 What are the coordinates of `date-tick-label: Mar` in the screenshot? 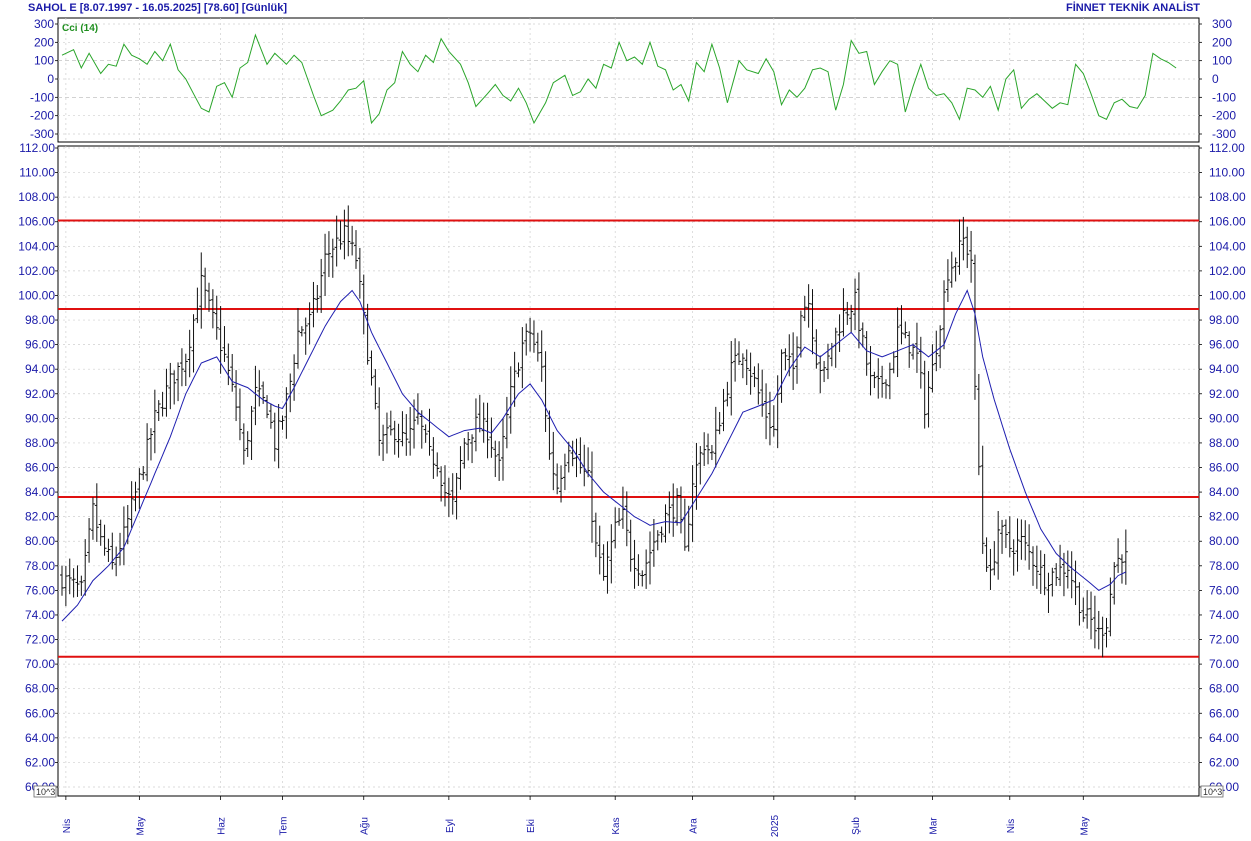 It's located at (933, 826).